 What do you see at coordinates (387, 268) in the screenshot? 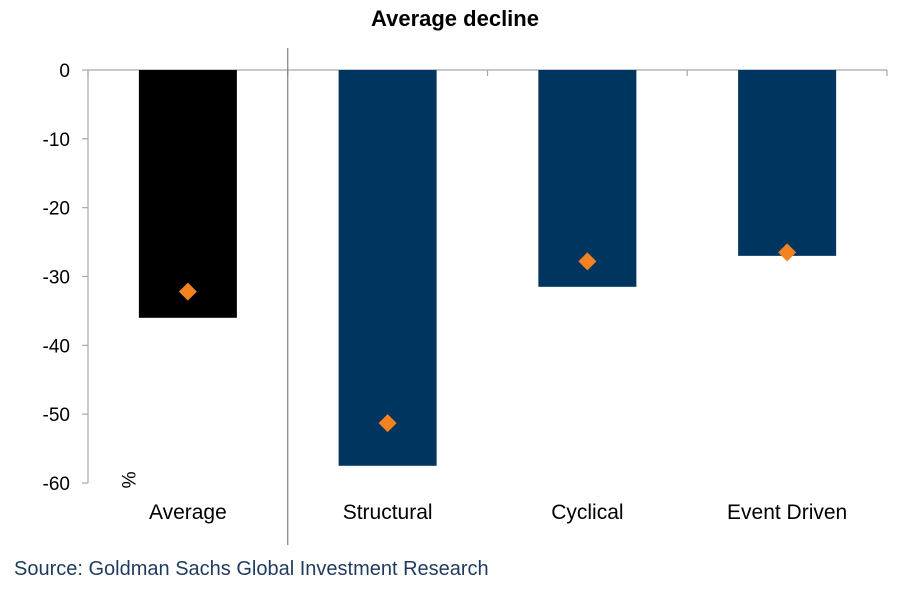
I see `bar-structural` at bounding box center [387, 268].